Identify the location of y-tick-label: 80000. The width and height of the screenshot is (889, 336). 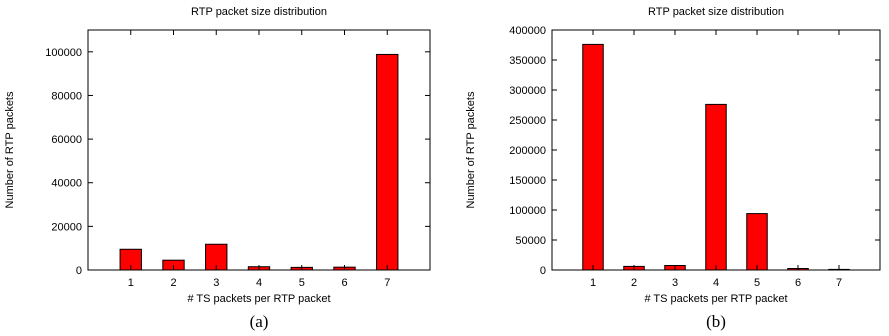
(66, 96).